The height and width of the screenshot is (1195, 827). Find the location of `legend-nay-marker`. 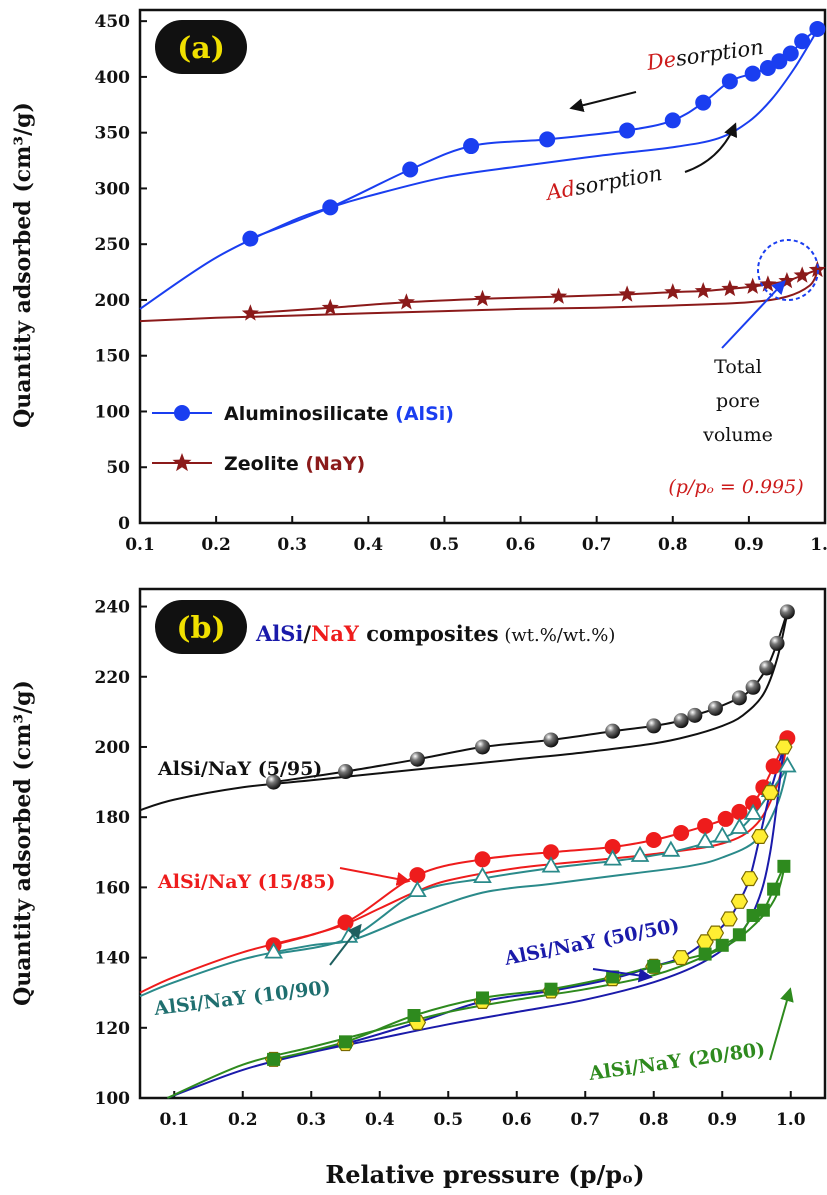

legend-nay-marker is located at coordinates (182, 462).